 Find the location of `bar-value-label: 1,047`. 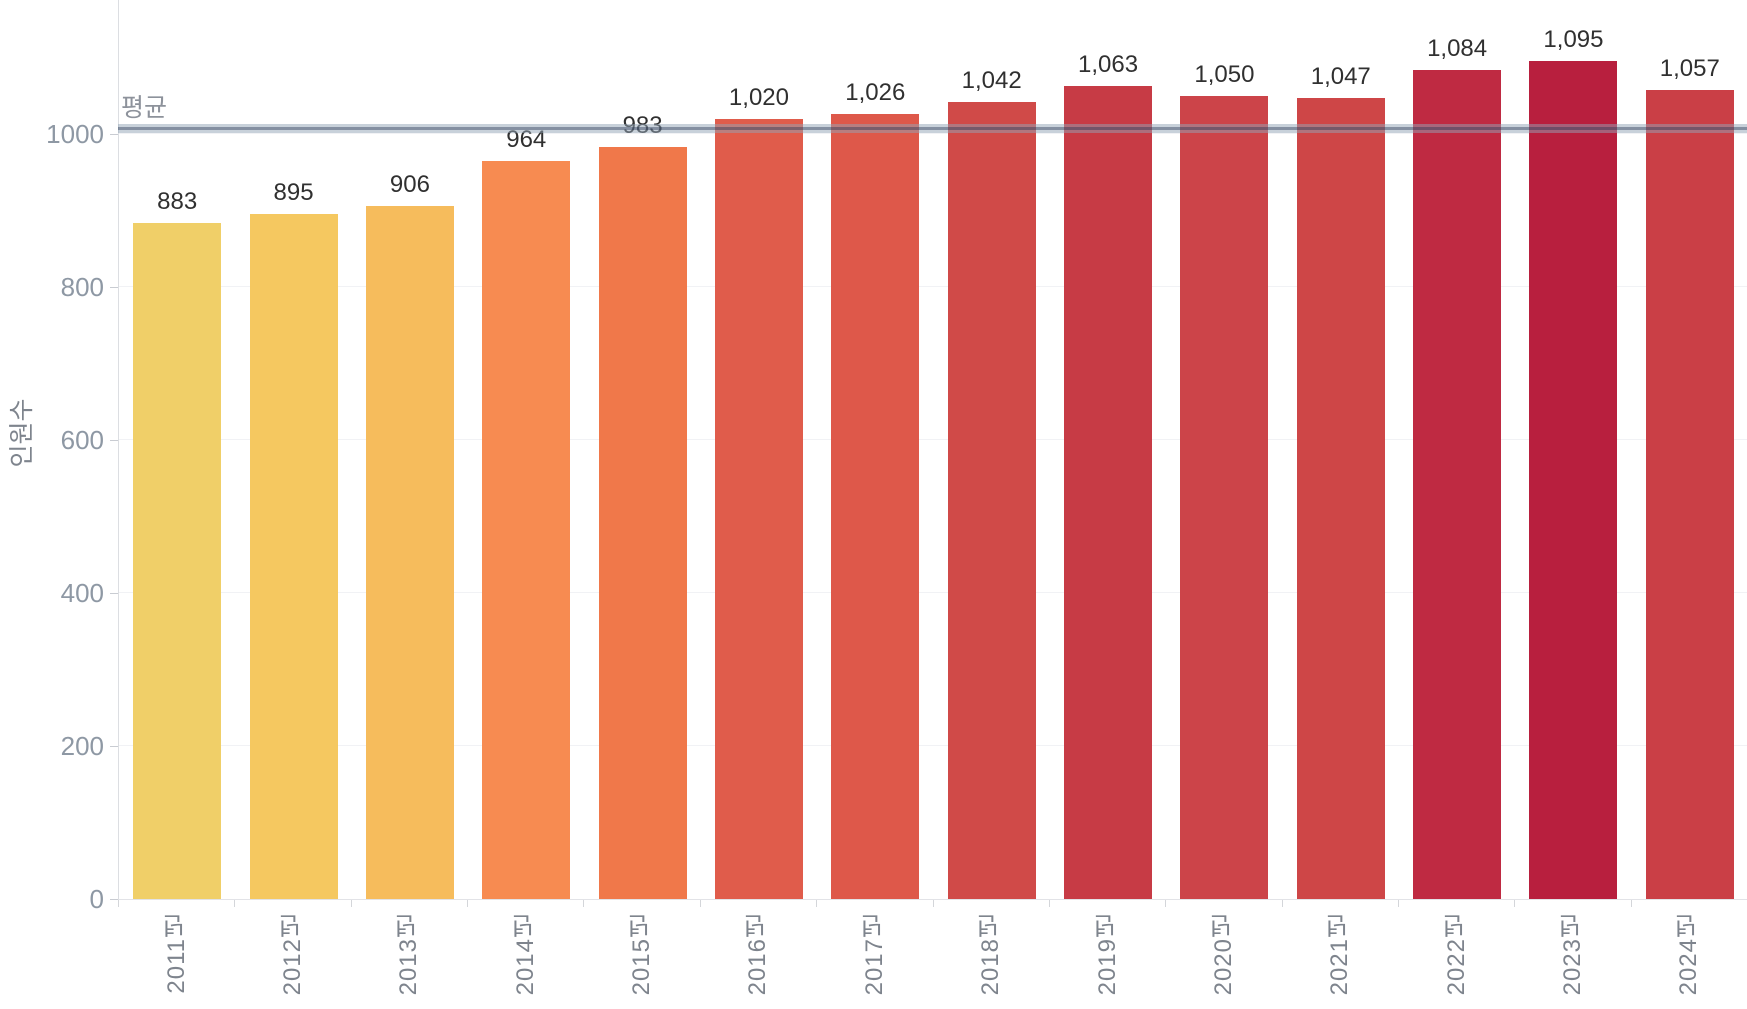

bar-value-label: 1,047 is located at coordinates (1340, 76).